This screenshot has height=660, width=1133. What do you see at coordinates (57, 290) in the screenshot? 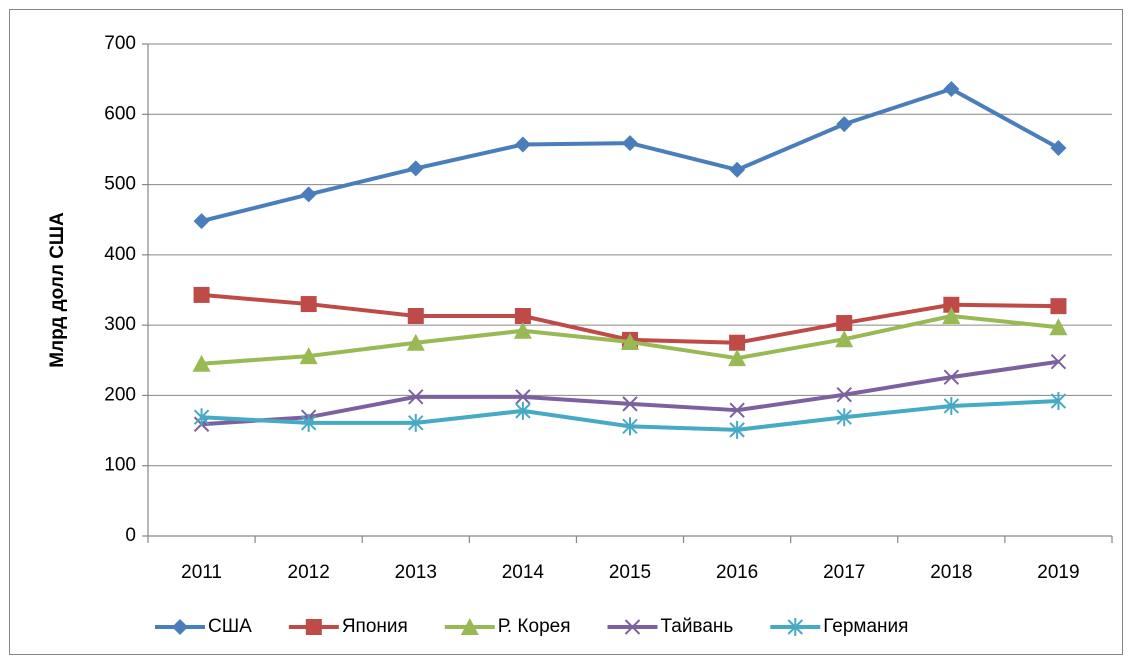
I see `y-axis-label: Млрд долл США` at bounding box center [57, 290].